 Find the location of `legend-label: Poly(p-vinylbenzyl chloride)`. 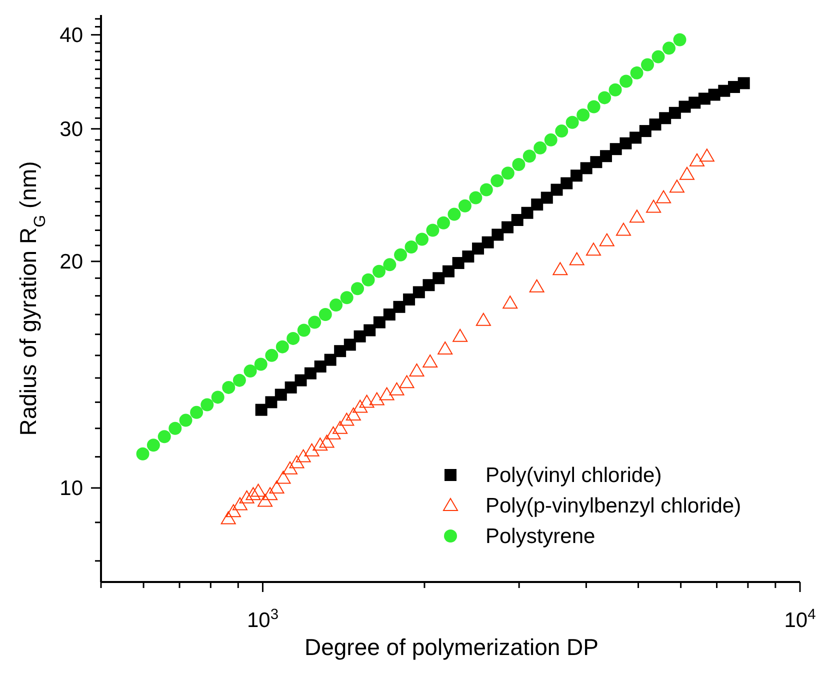

legend-label: Poly(p-vinylbenzyl chloride) is located at coordinates (614, 506).